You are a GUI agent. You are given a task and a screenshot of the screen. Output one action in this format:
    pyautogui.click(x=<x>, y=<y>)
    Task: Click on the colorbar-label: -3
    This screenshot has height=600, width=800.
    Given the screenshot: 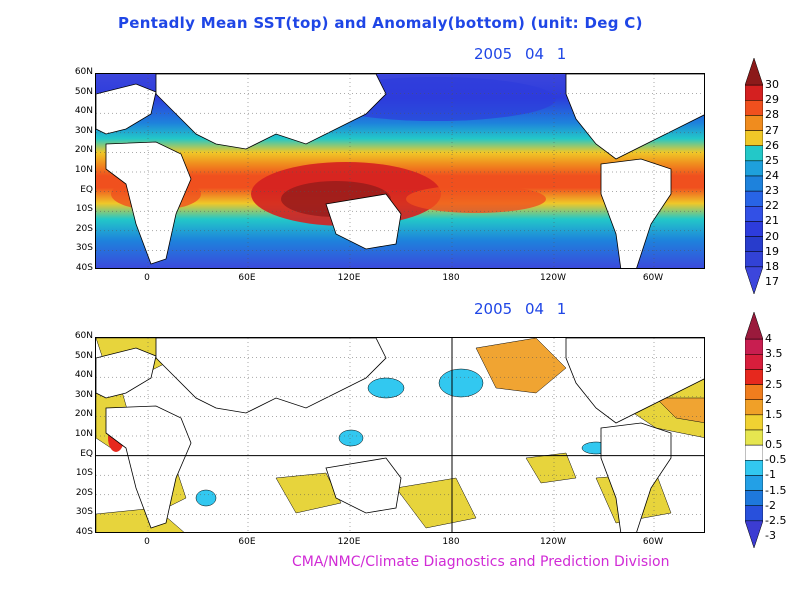 What is the action you would take?
    pyautogui.click(x=770, y=535)
    